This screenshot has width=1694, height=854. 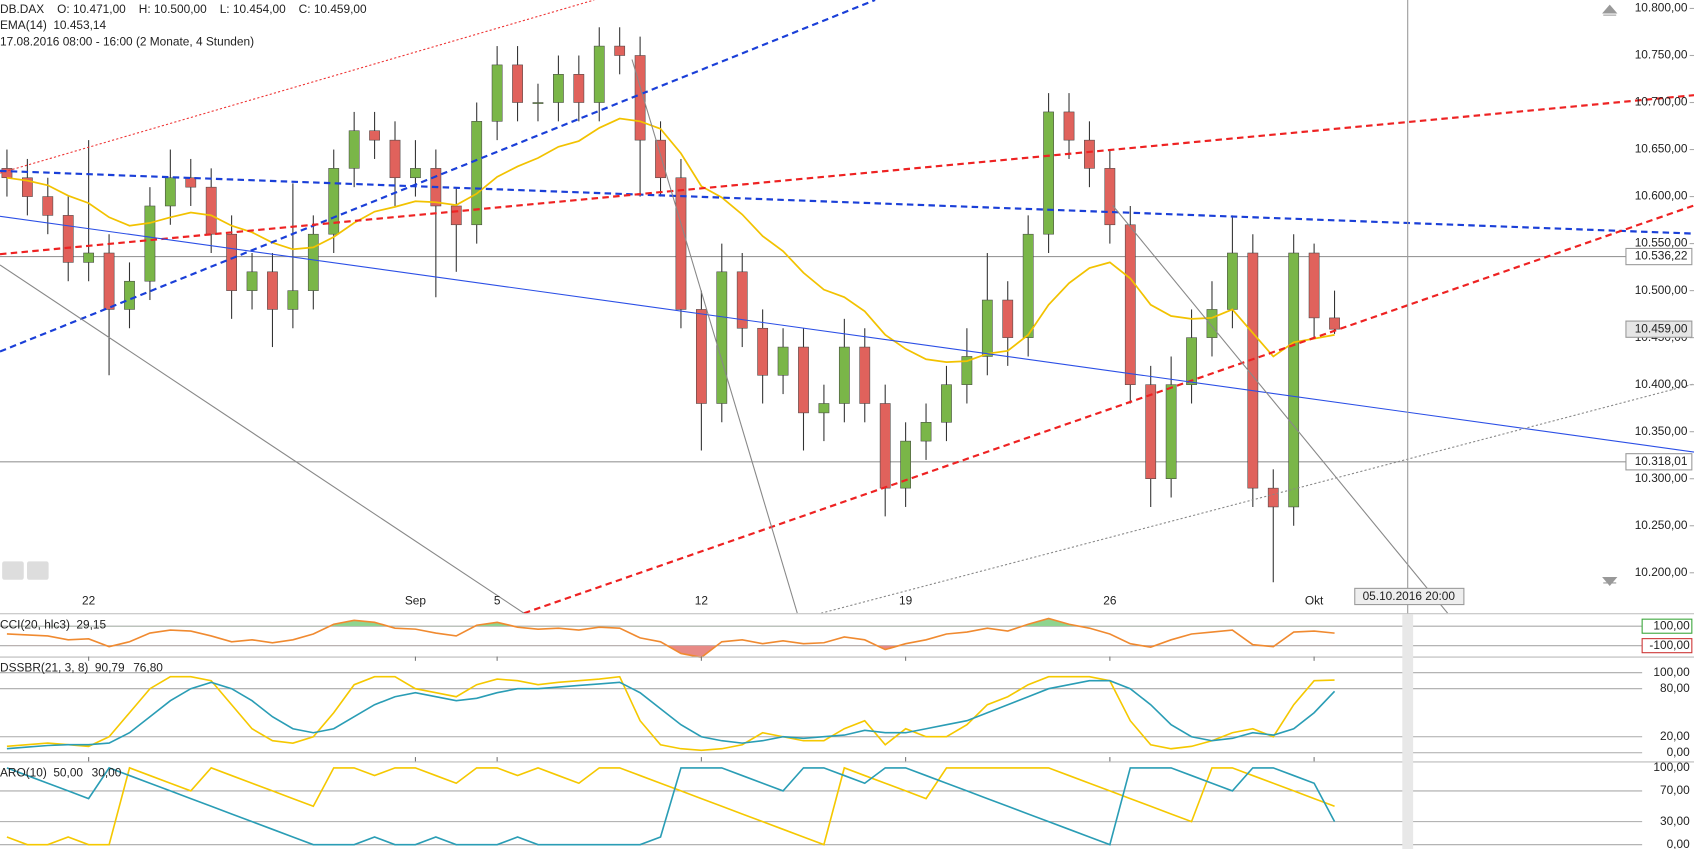 I want to click on zoom-button, so click(x=13, y=570).